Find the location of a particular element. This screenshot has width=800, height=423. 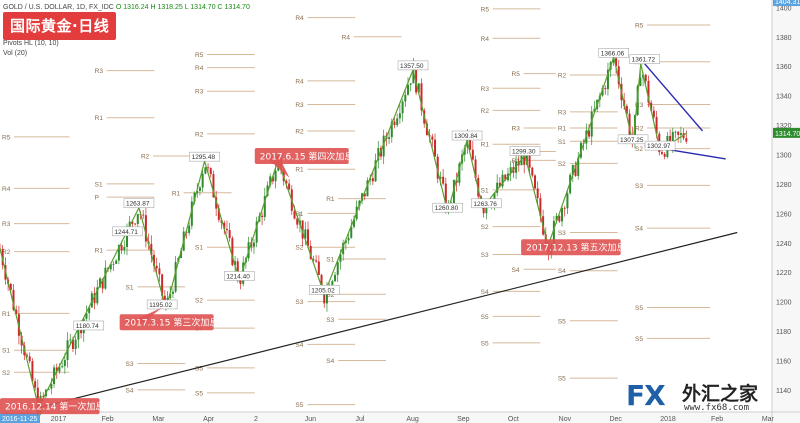

callout-text: 2017.6.15 第四次加息 is located at coordinates (307, 156).